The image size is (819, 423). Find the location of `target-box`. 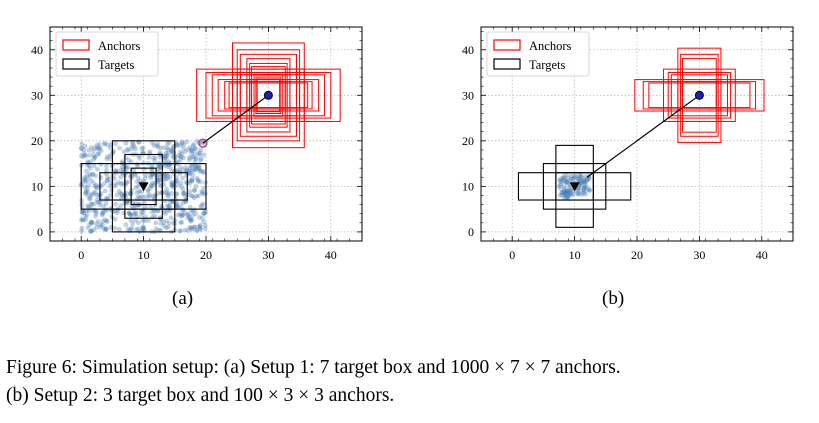

target-box is located at coordinates (143, 186).